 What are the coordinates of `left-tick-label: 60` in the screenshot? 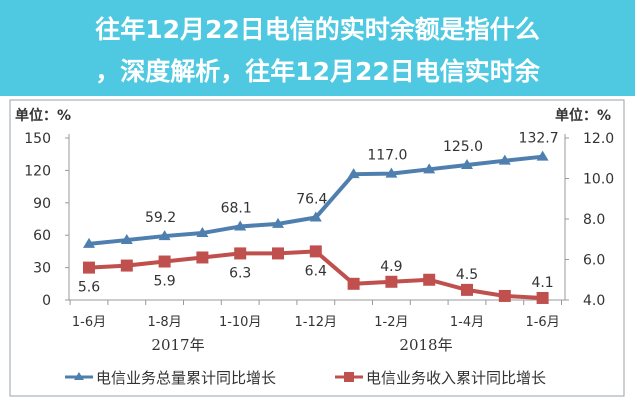 It's located at (42, 236).